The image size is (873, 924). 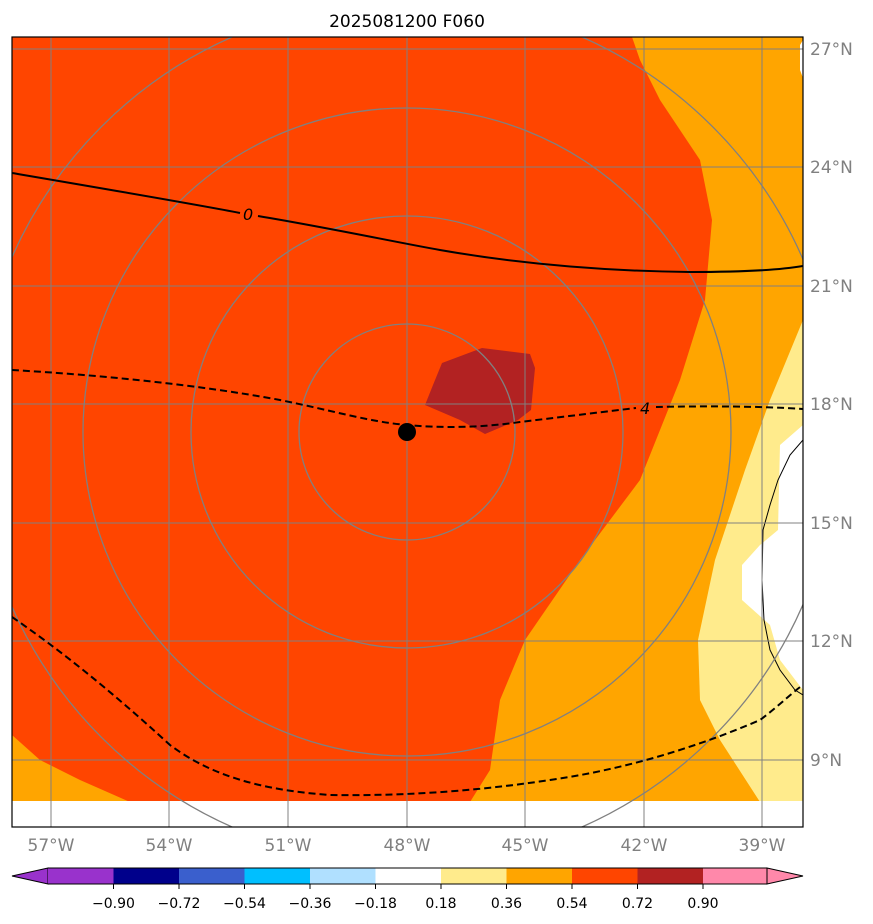 I want to click on colorbar-extend-low, so click(x=30, y=876).